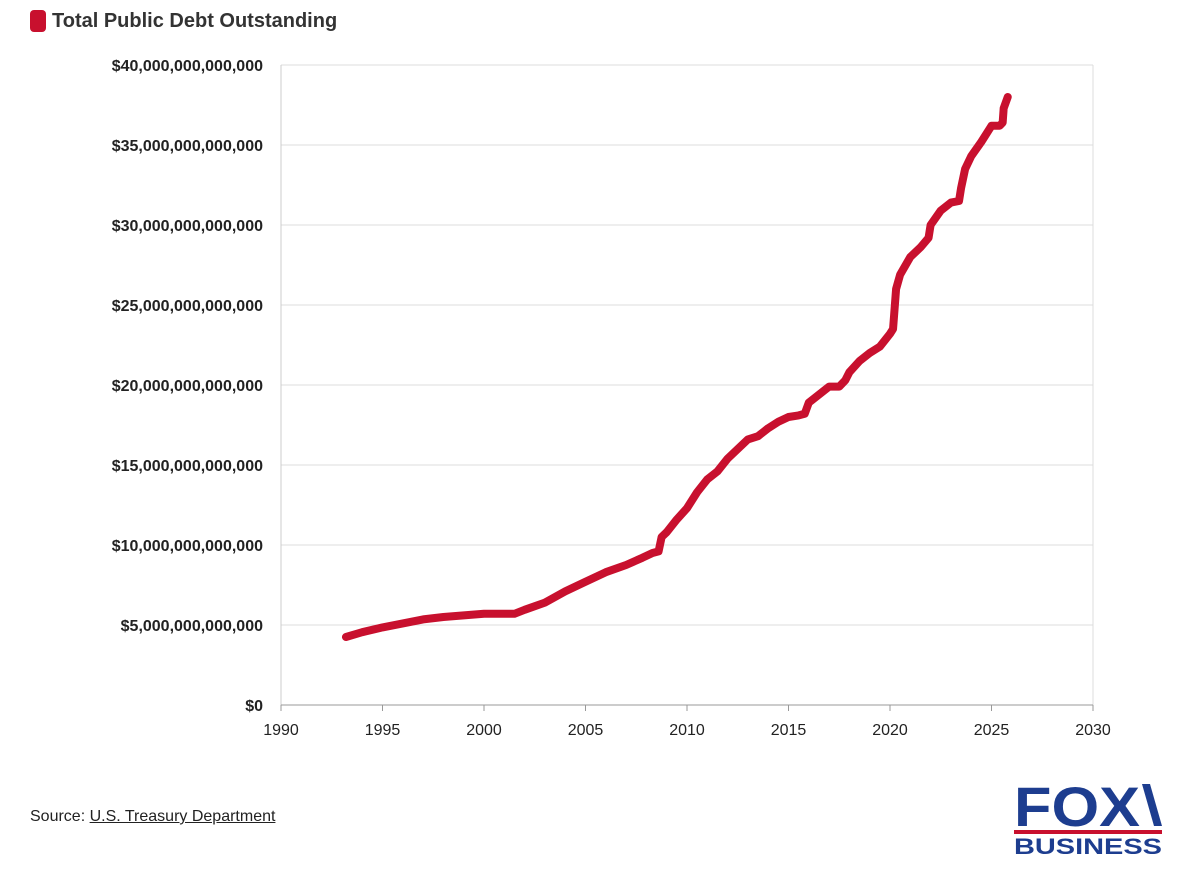 The height and width of the screenshot is (885, 1200). What do you see at coordinates (254, 706) in the screenshot?
I see `y-tick-label: $0` at bounding box center [254, 706].